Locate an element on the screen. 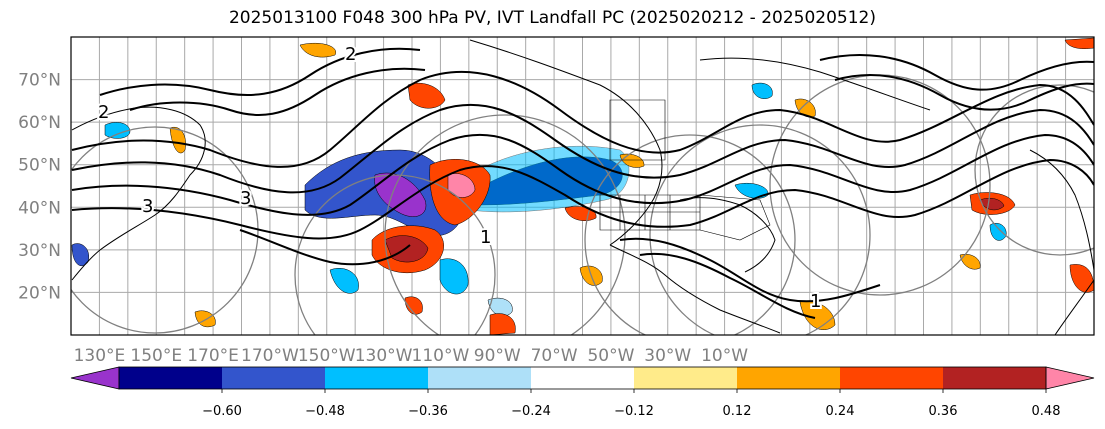 This screenshot has width=1105, height=429. colorbar-tick-label: 0.48 is located at coordinates (1046, 411).